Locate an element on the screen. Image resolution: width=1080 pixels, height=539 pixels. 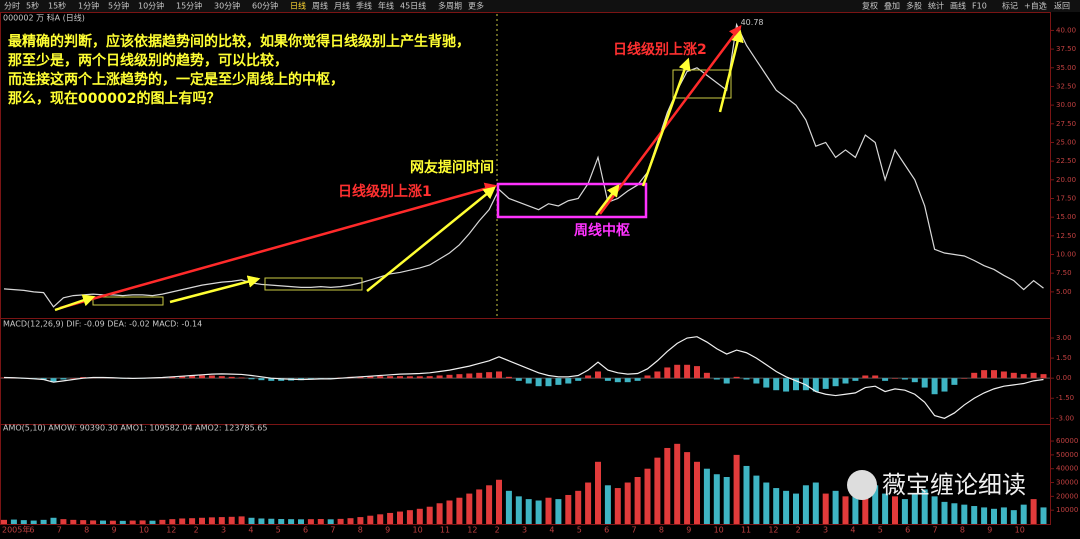
x-tick-label: 6 is located at coordinates (606, 530).